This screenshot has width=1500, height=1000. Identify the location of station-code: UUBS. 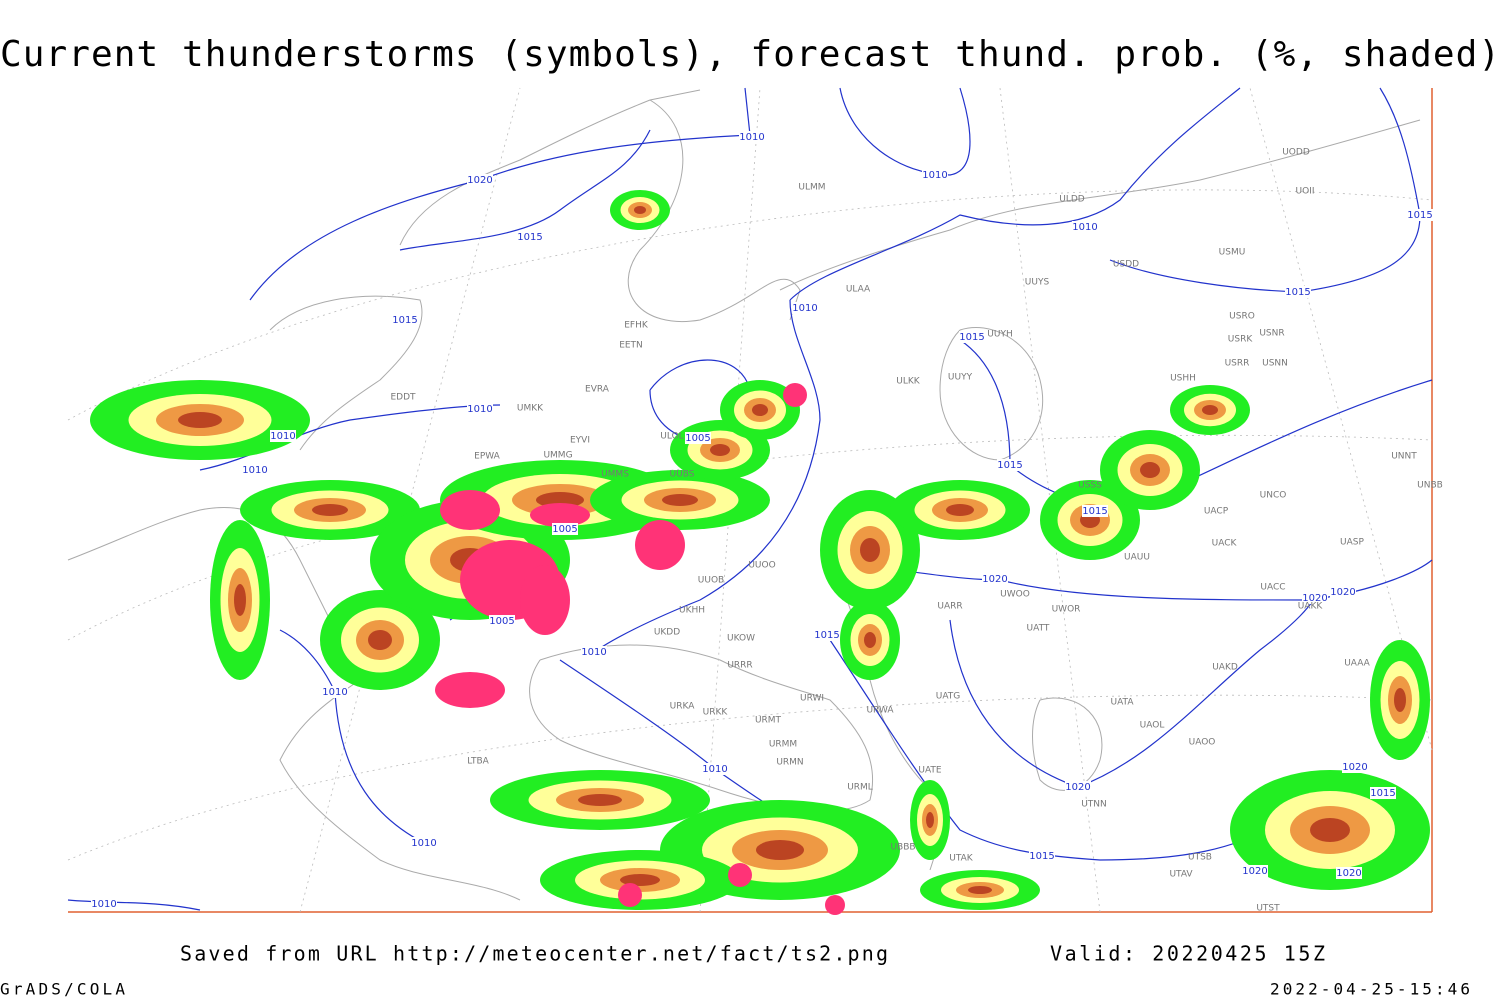
(682, 475).